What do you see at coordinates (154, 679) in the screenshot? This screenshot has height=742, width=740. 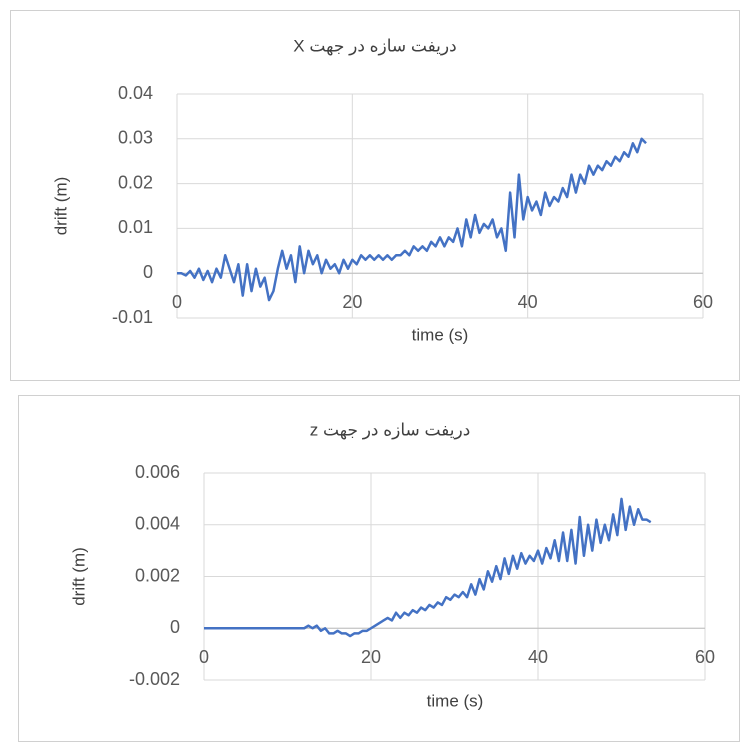 I see `y-tick-label: -0.002` at bounding box center [154, 679].